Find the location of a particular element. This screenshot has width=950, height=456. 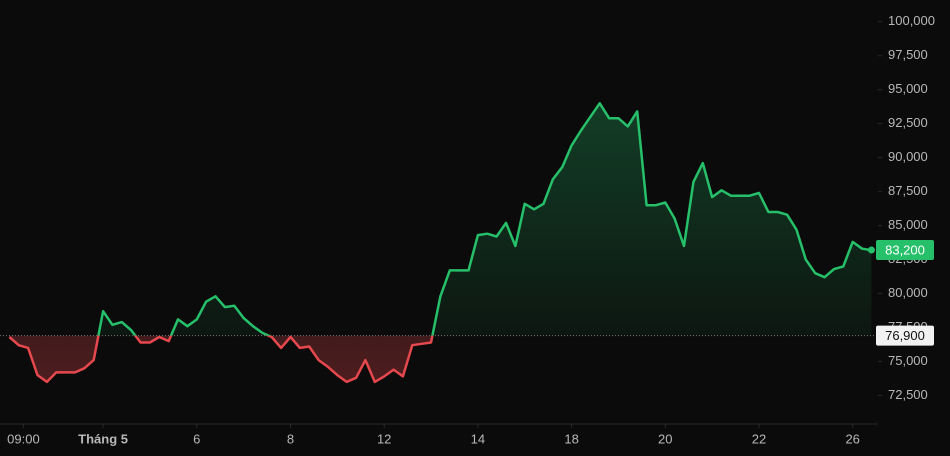

x-tick-label: 26 is located at coordinates (852, 438).